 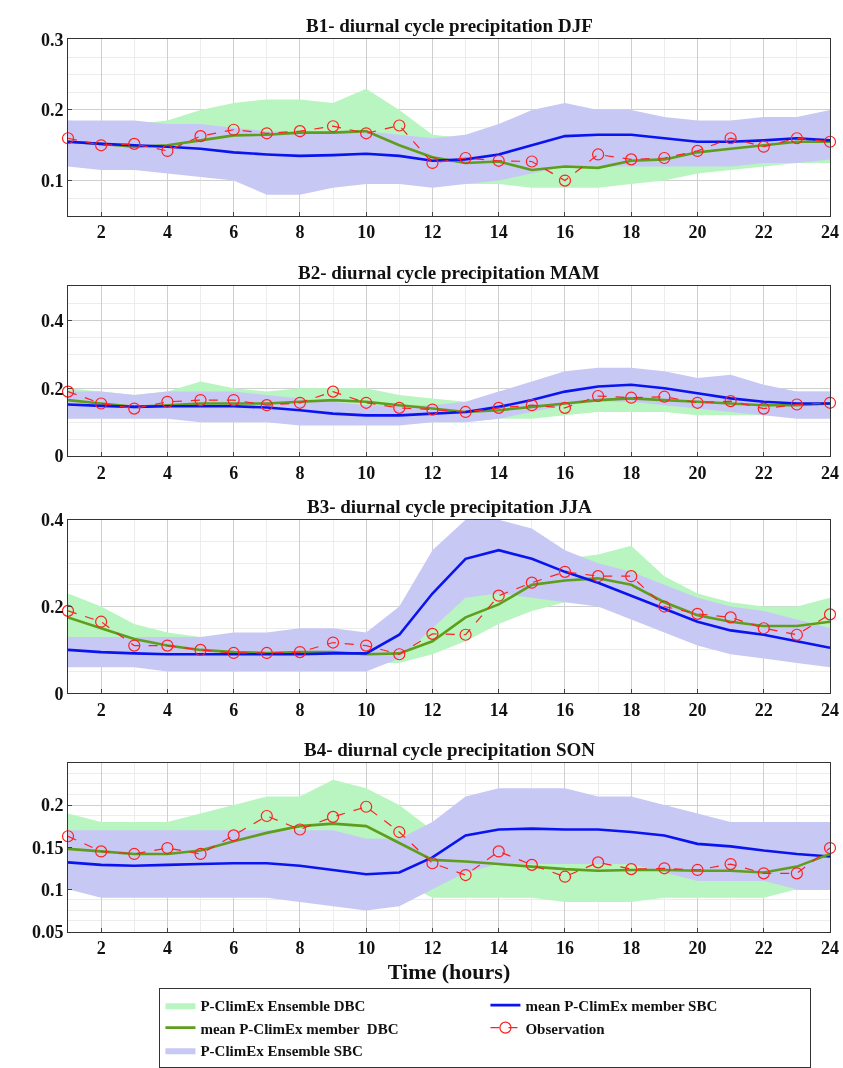 What do you see at coordinates (52, 520) in the screenshot?
I see `y-tick-label: 0.4` at bounding box center [52, 520].